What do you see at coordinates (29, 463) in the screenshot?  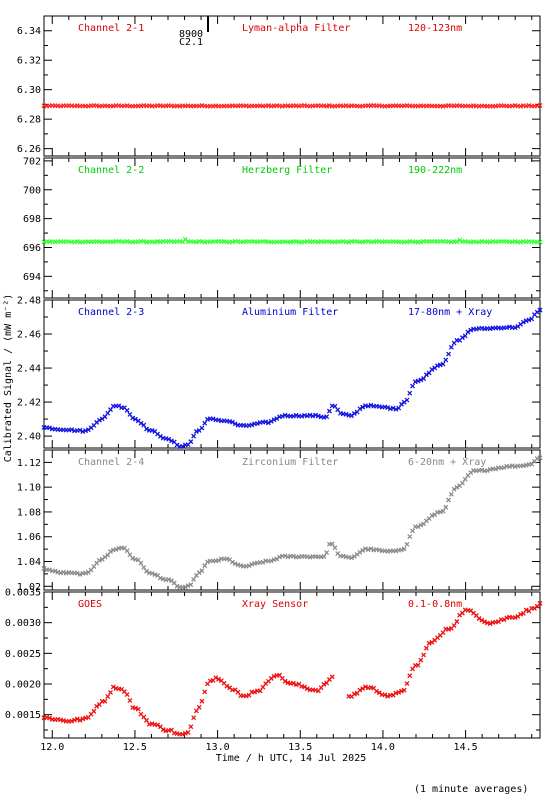 I see `y-tick-label: 1.12` at bounding box center [29, 463].